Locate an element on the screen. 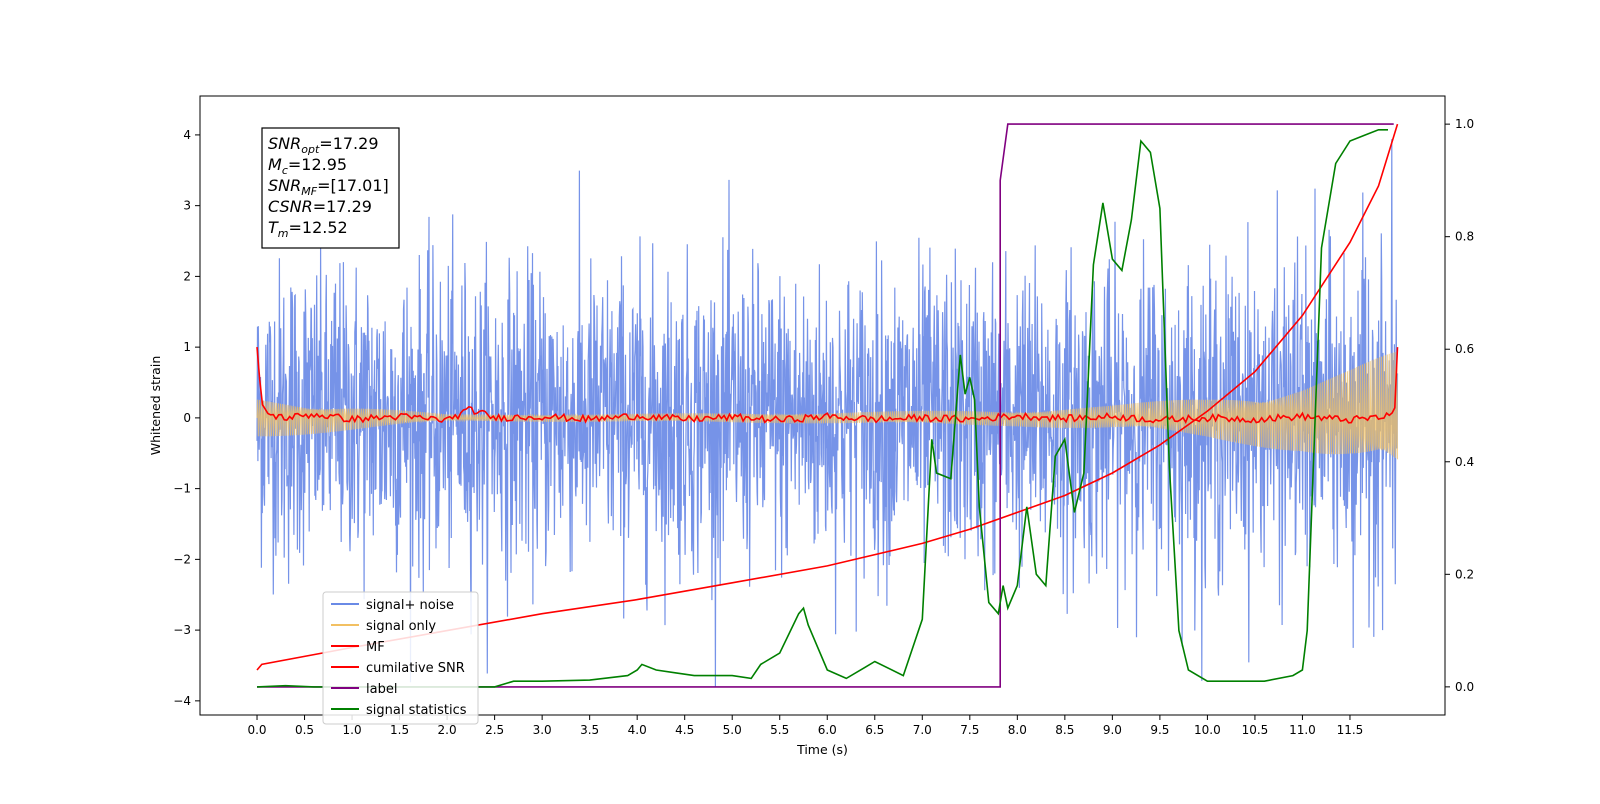 The height and width of the screenshot is (804, 1600). x-tick-label: 1.0 is located at coordinates (352, 730).